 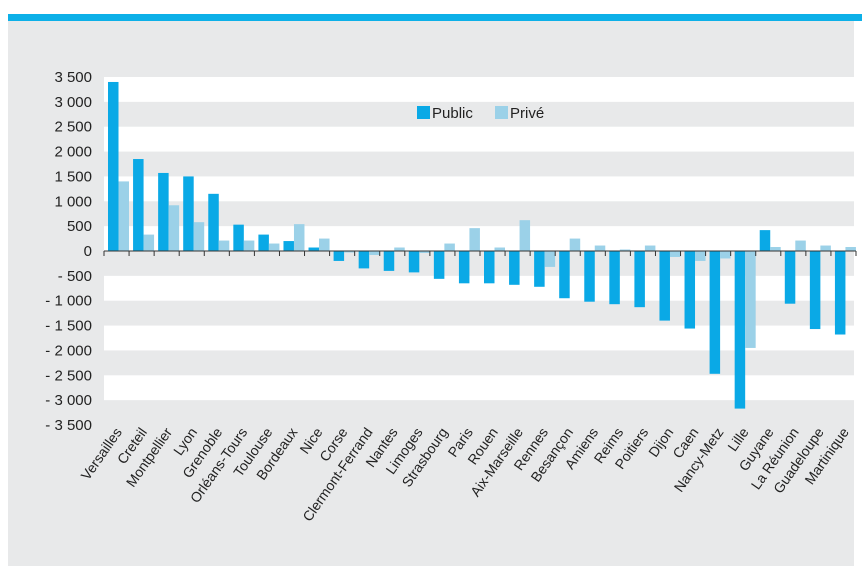 What do you see at coordinates (452, 113) in the screenshot?
I see `legend-label: Public` at bounding box center [452, 113].